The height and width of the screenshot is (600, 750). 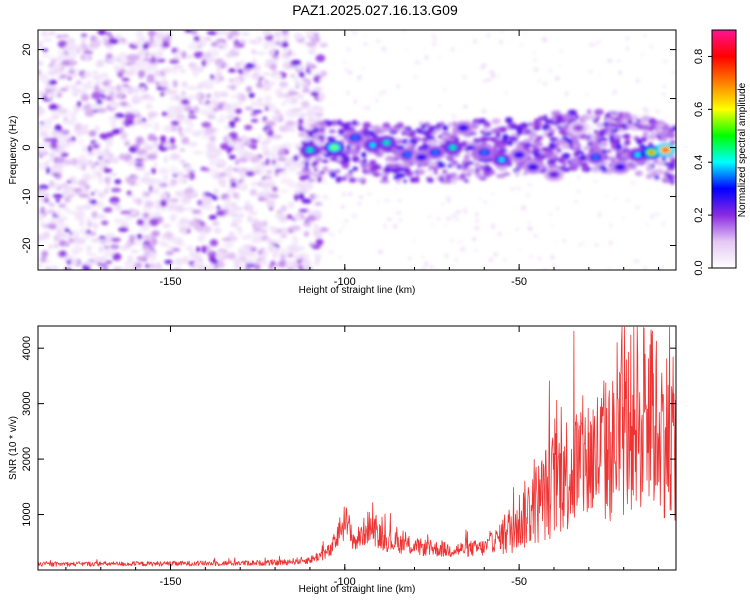 I want to click on colorbar-tick-label: 0.4, so click(x=699, y=162).